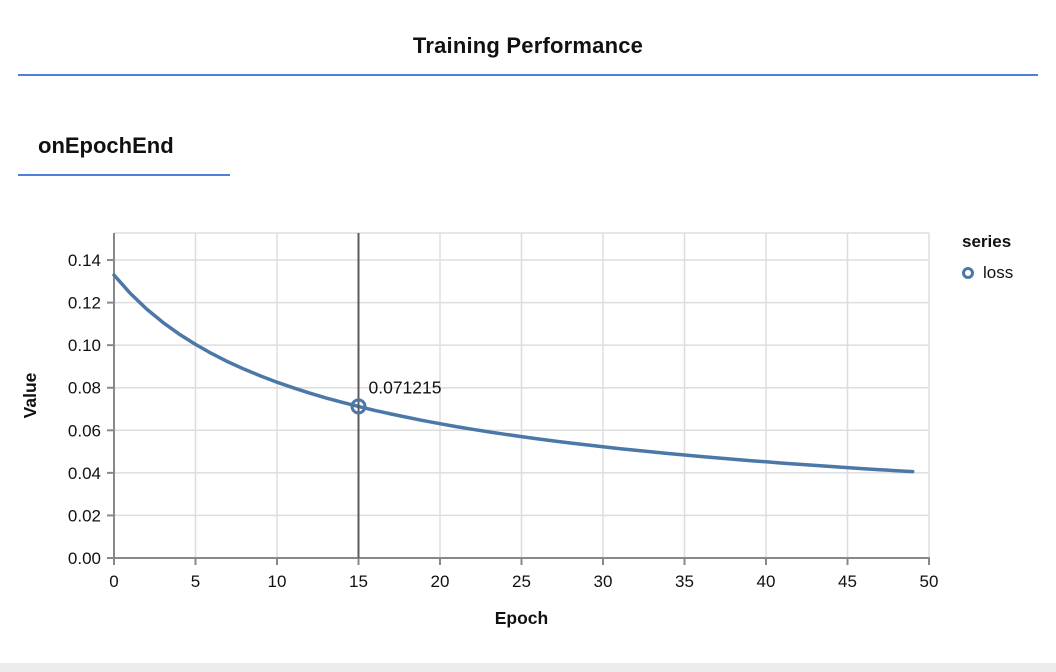 The height and width of the screenshot is (672, 1056). Describe the element at coordinates (528, 667) in the screenshot. I see `next-surface-edge` at that location.